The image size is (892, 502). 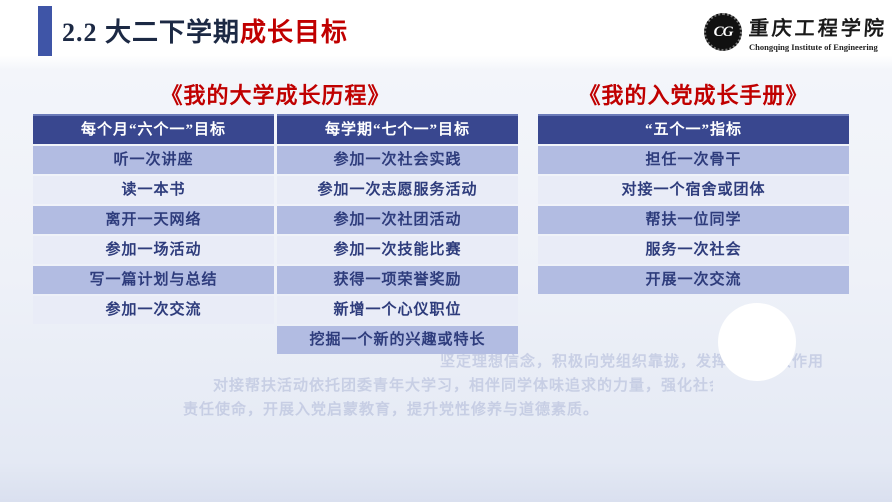 What do you see at coordinates (693, 160) in the screenshot?
I see `table-cell: 担任一次骨干` at bounding box center [693, 160].